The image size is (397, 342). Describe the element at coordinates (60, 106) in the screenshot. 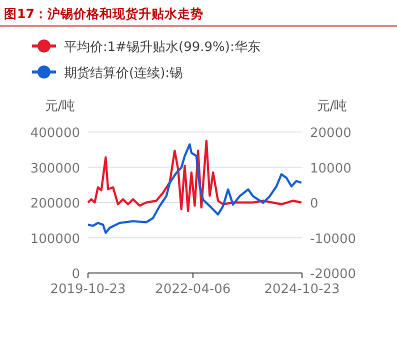

I see `y-axis-title: 元/吨` at that location.